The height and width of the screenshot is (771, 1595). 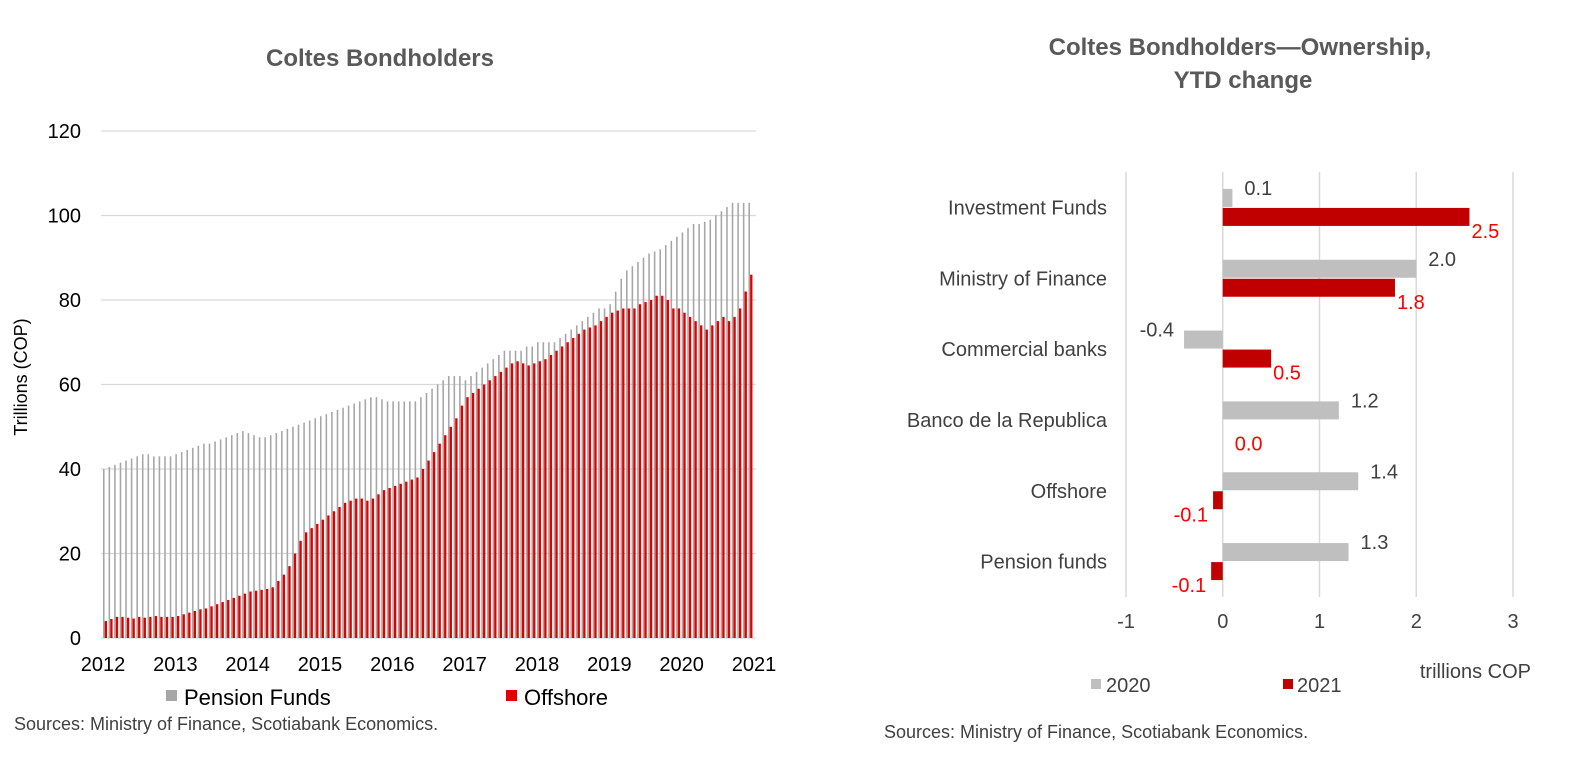 What do you see at coordinates (537, 665) in the screenshot?
I see `x-tick-label: 2018` at bounding box center [537, 665].